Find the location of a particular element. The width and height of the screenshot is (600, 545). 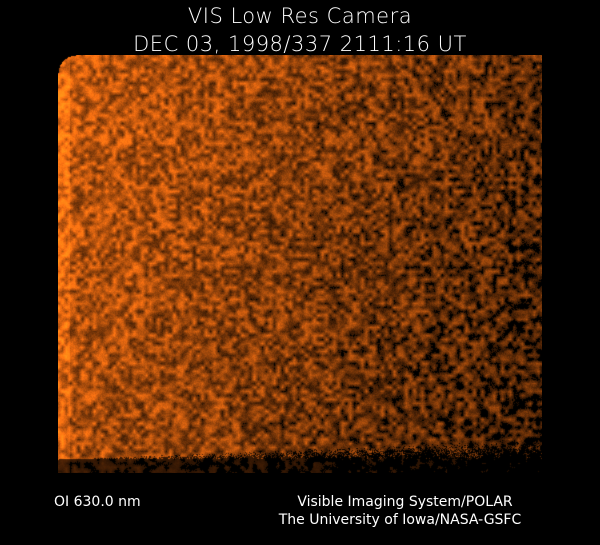

image-title: VIS Low Res Camera is located at coordinates (300, 16).